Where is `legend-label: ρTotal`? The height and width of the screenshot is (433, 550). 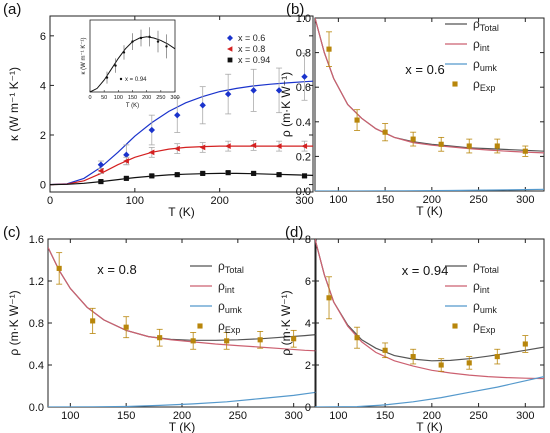 legend-label: ρTotal is located at coordinates (231, 267).